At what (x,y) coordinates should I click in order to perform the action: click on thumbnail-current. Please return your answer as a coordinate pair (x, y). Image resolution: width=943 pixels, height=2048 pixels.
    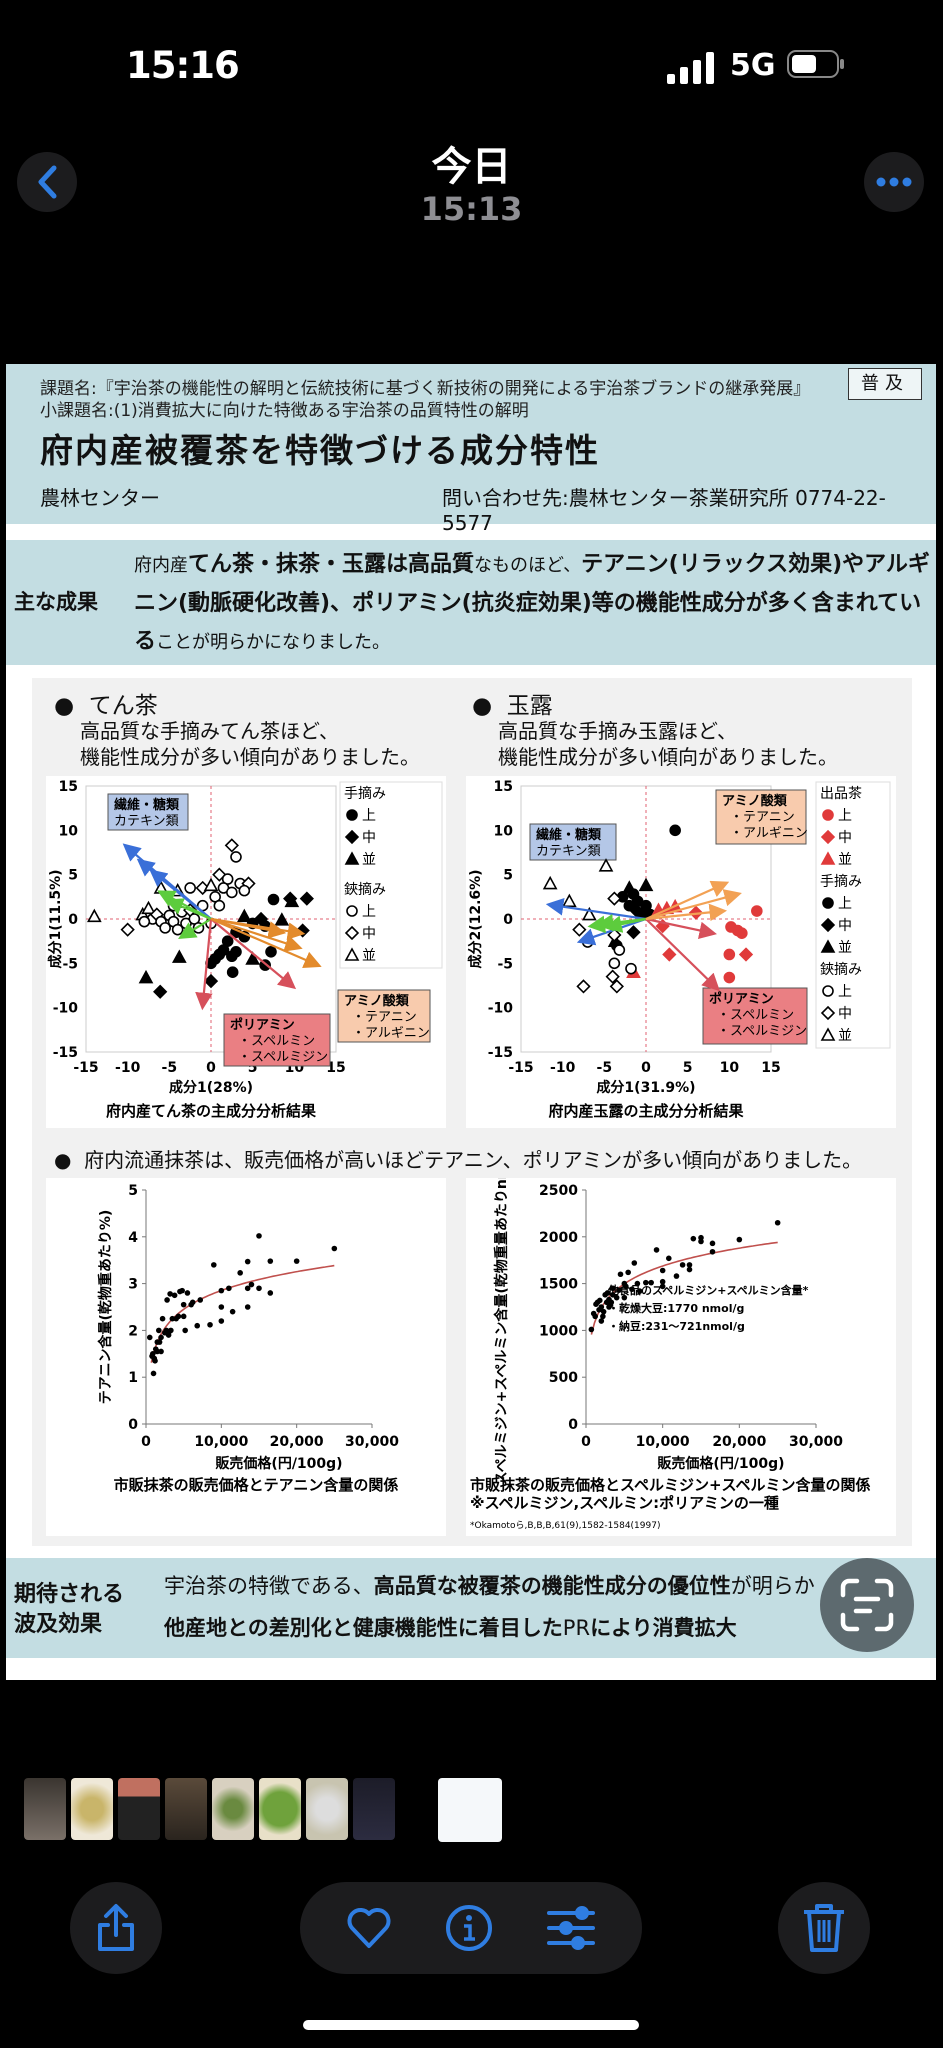
    Looking at the image, I should click on (470, 1810).